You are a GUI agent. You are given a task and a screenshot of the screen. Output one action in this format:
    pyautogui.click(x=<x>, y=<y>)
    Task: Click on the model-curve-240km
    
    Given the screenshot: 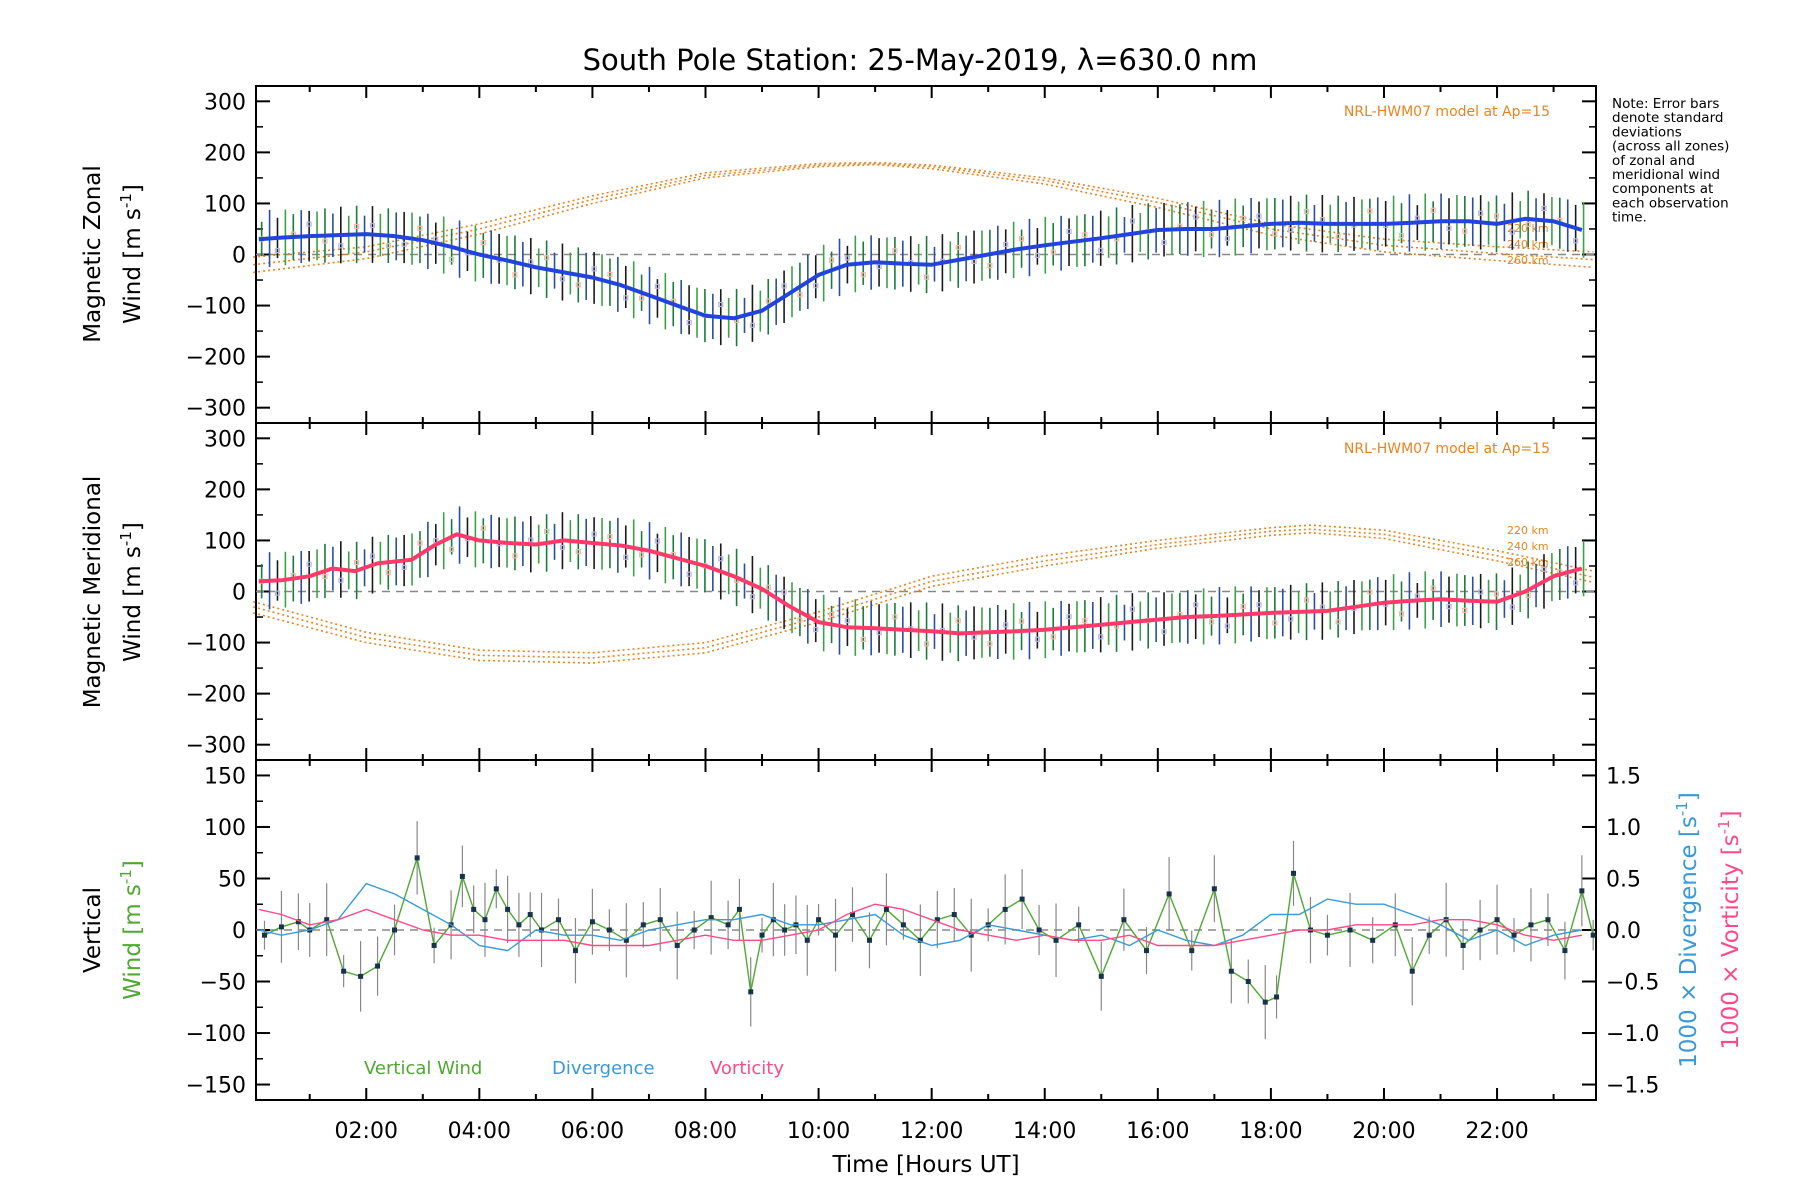 What is the action you would take?
    pyautogui.click(x=923, y=214)
    